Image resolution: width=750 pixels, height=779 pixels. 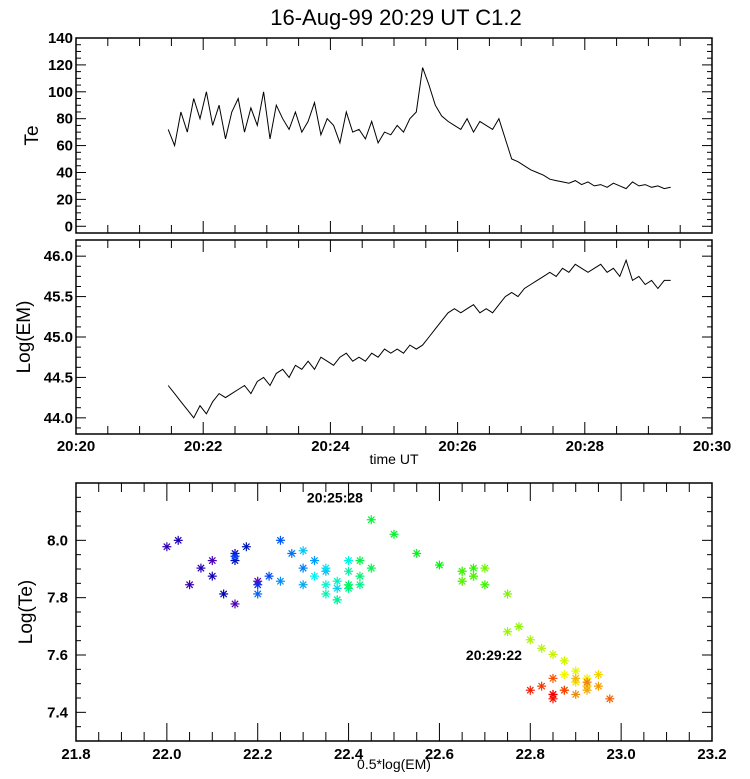 What do you see at coordinates (494, 655) in the screenshot?
I see `time-annotation: 20:29:22` at bounding box center [494, 655].